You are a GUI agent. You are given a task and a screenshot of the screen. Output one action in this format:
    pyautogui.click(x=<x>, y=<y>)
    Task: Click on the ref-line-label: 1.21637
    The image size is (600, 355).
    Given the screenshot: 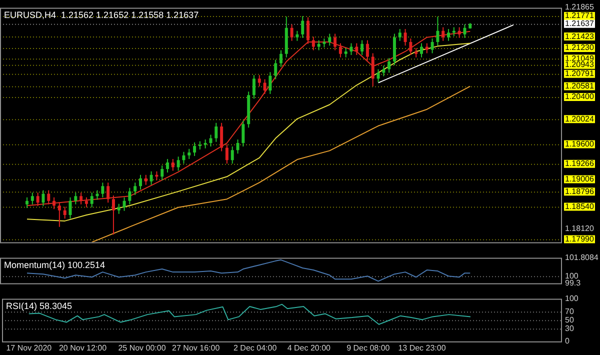 What is the action you would take?
    pyautogui.click(x=579, y=23)
    